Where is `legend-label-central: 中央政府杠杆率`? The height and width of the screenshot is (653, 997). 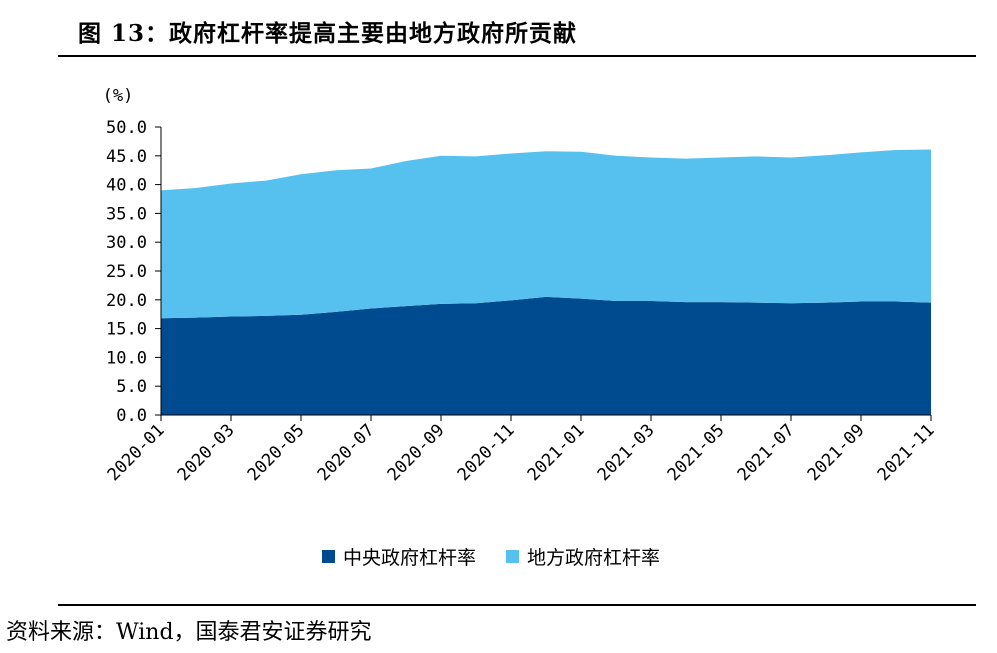 legend-label-central: 中央政府杠杆率 is located at coordinates (410, 558).